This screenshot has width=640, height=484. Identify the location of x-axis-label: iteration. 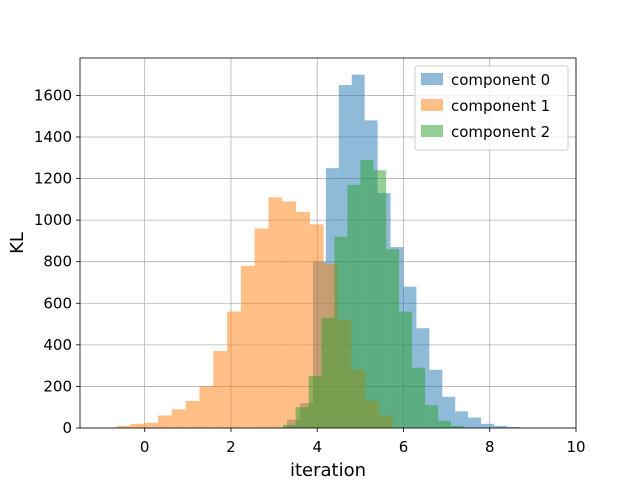
(328, 470).